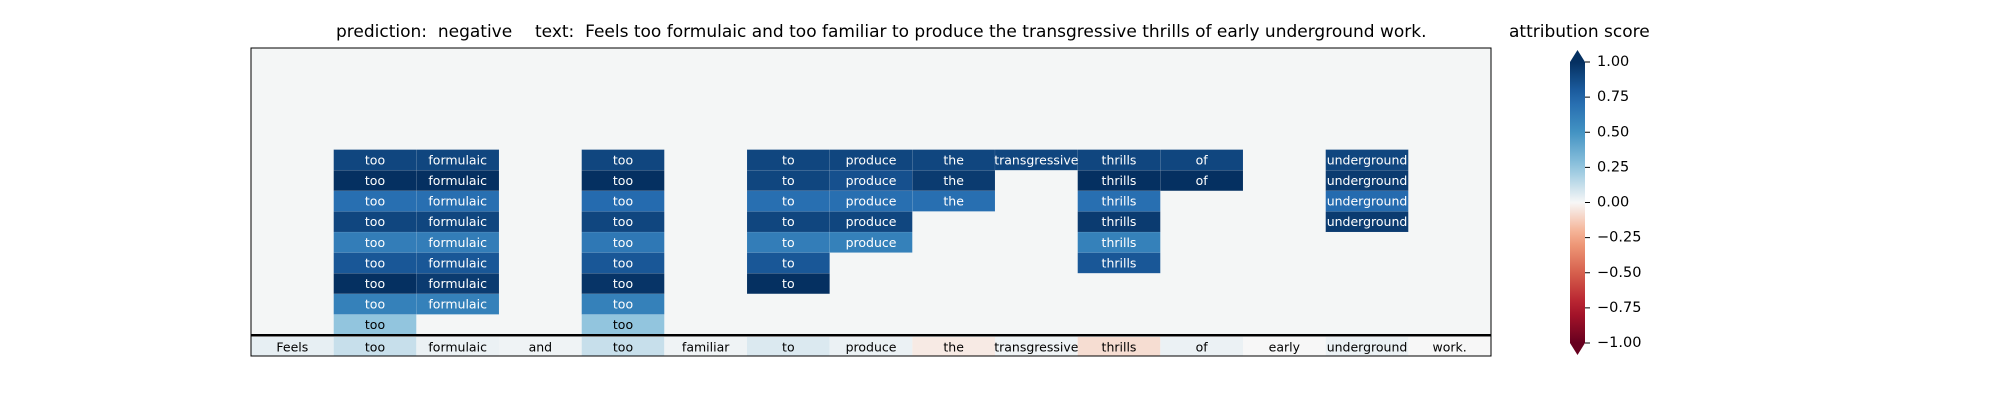 This screenshot has height=400, width=2000. Describe the element at coordinates (1613, 132) in the screenshot. I see `colorbar-tick-label: 0.50` at that location.